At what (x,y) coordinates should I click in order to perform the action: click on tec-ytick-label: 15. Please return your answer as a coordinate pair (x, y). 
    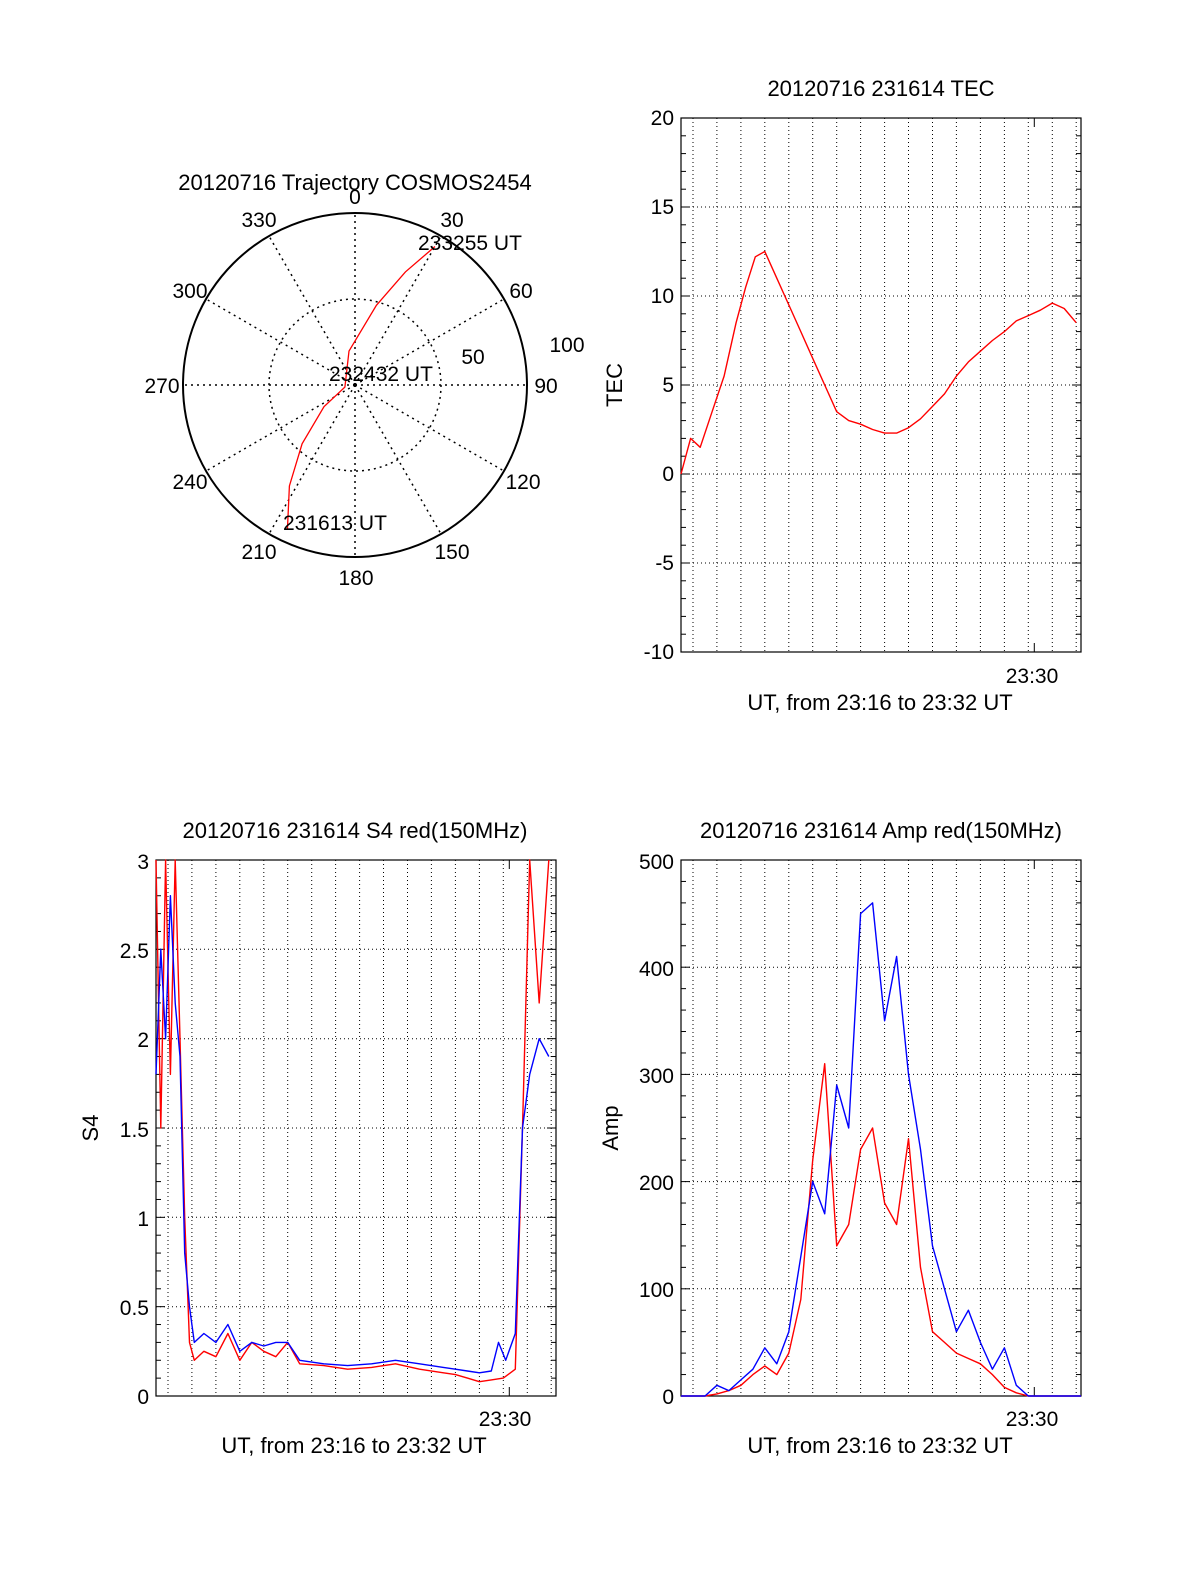
    Looking at the image, I should click on (662, 207).